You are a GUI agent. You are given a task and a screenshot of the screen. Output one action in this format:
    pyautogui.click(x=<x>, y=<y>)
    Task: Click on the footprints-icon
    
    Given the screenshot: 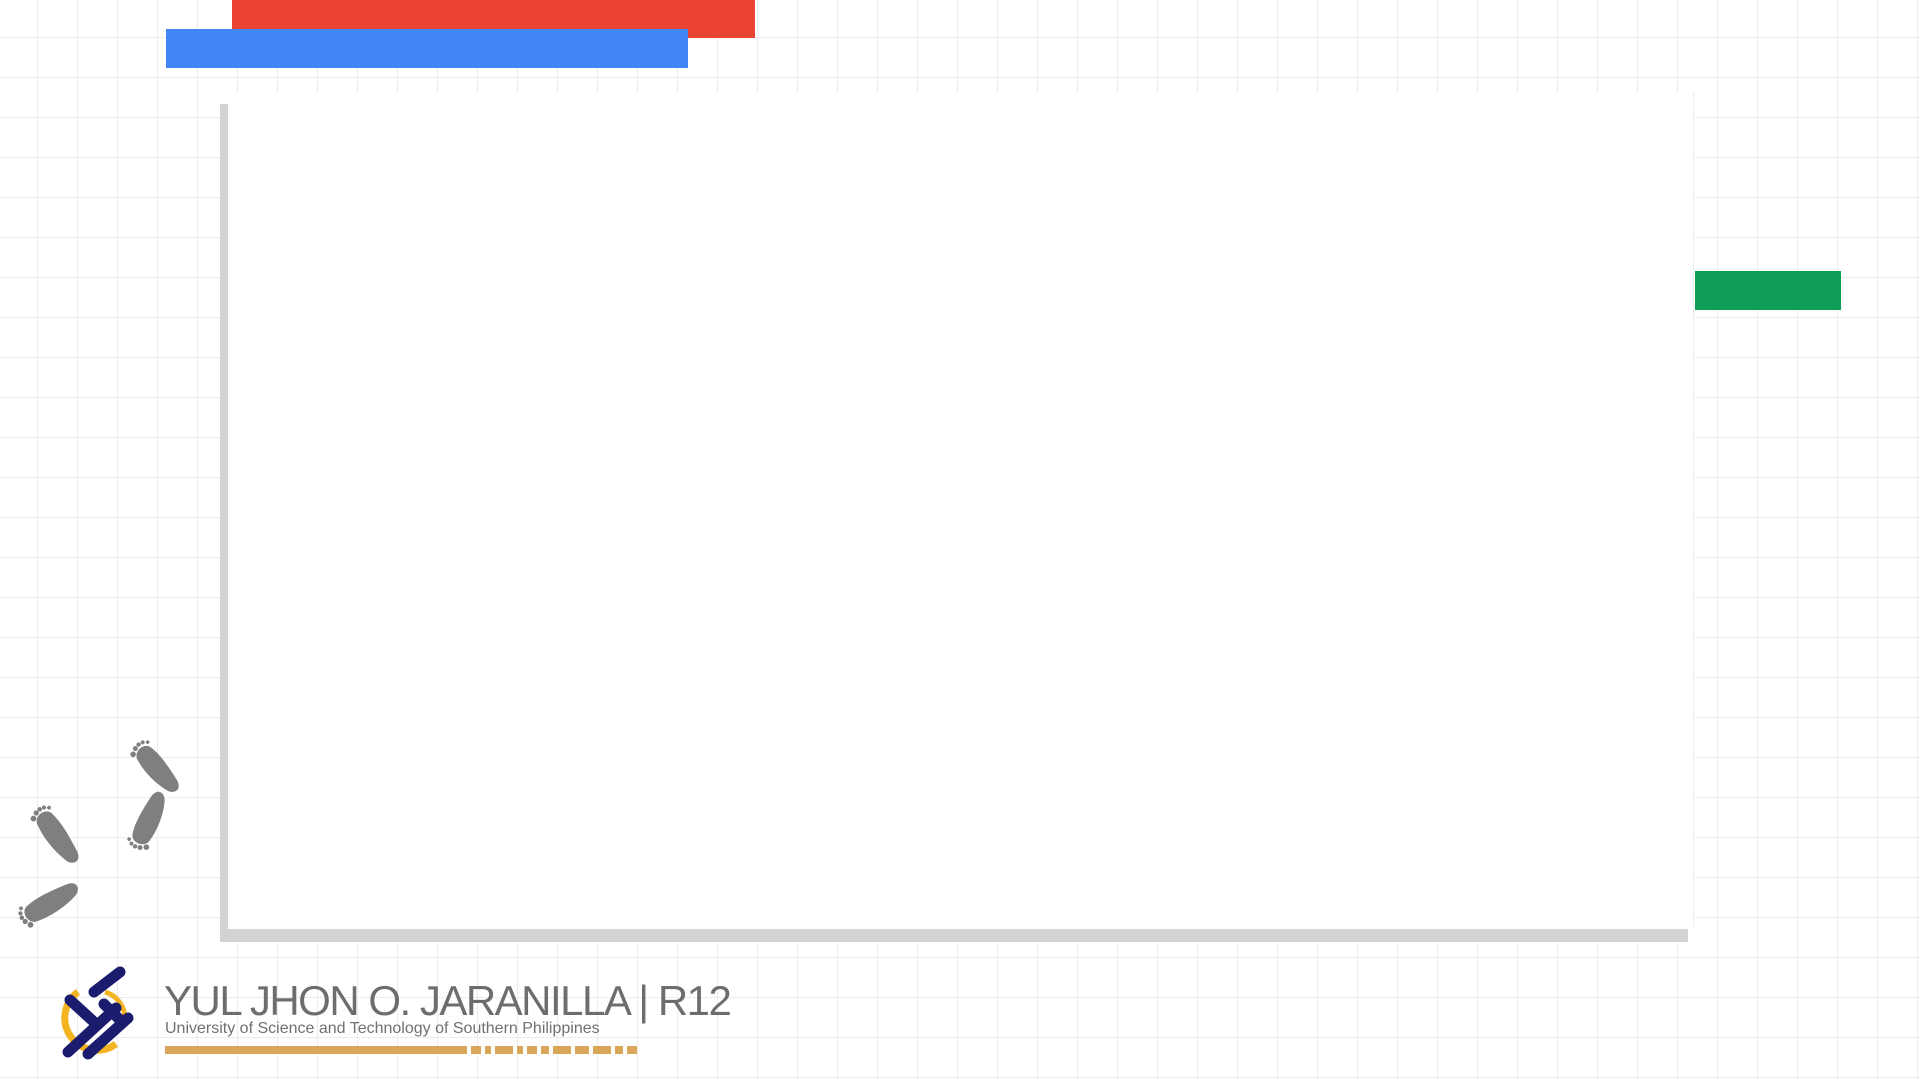 What is the action you would take?
    pyautogui.click(x=98, y=834)
    